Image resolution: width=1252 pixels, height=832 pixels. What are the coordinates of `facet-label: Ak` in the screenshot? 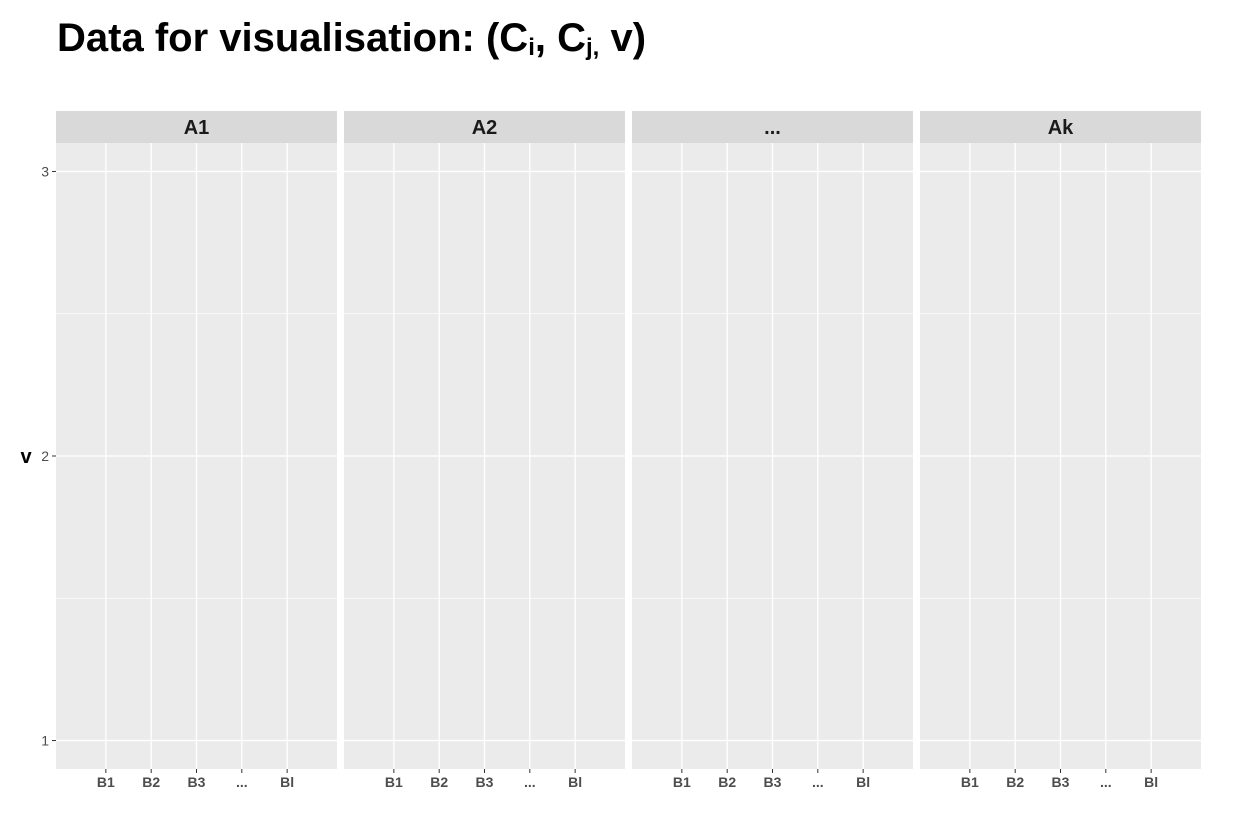 It's located at (1061, 128).